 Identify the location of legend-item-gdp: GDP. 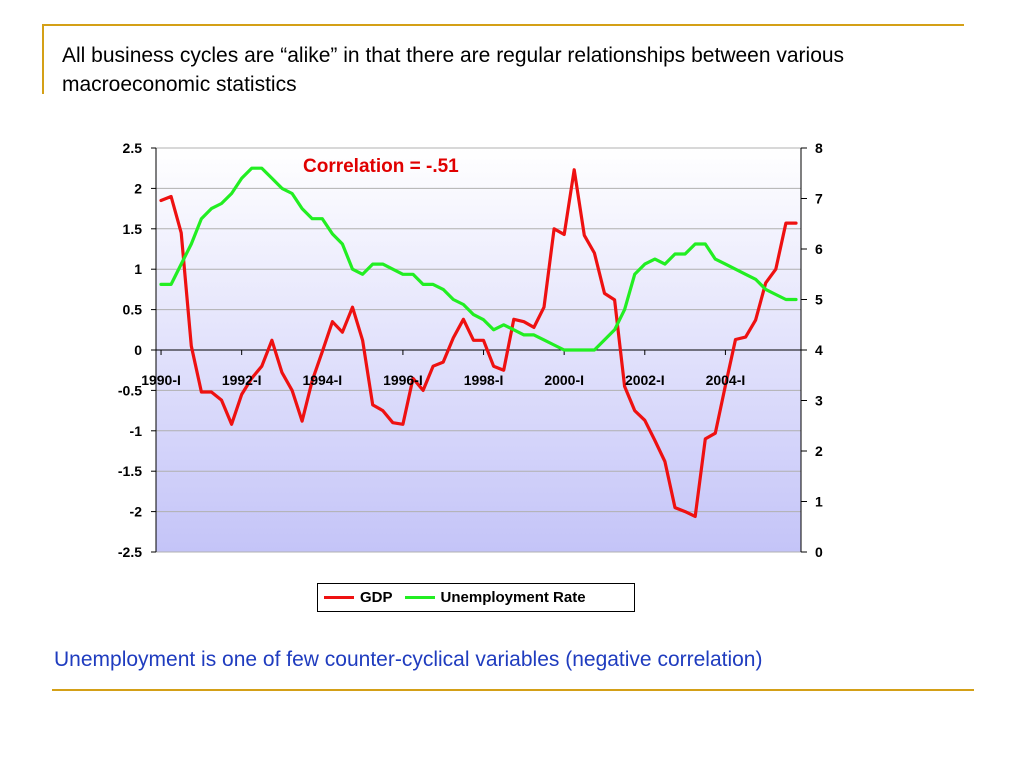
(358, 597).